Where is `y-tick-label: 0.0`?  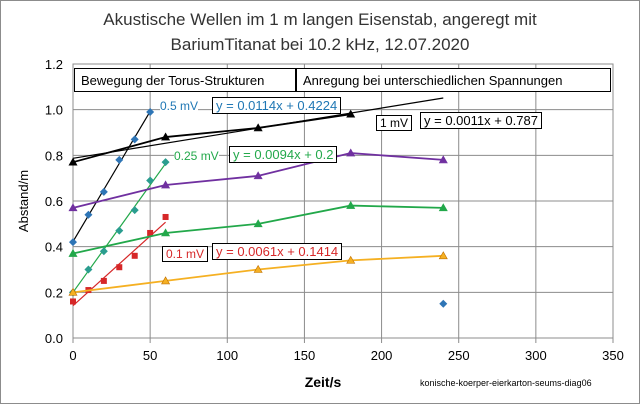 y-tick-label: 0.0 is located at coordinates (54, 338).